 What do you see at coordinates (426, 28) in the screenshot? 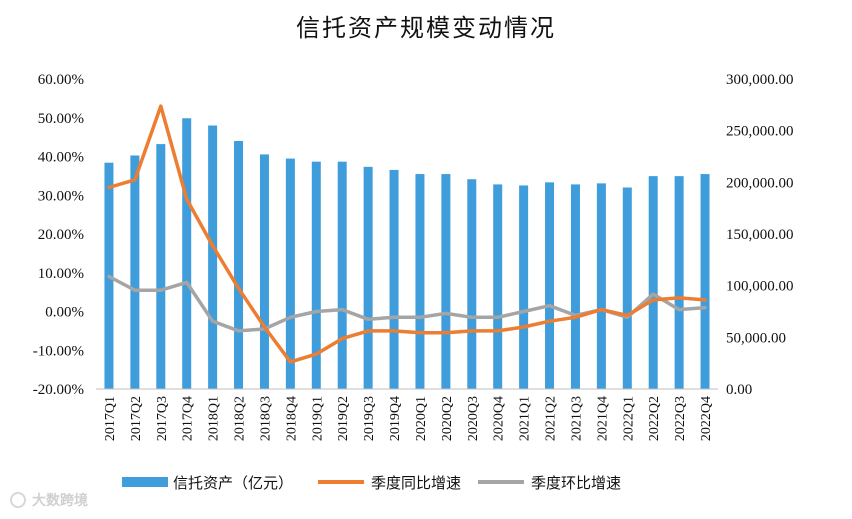
I see `chart-title: 信托资产规模变动情况` at bounding box center [426, 28].